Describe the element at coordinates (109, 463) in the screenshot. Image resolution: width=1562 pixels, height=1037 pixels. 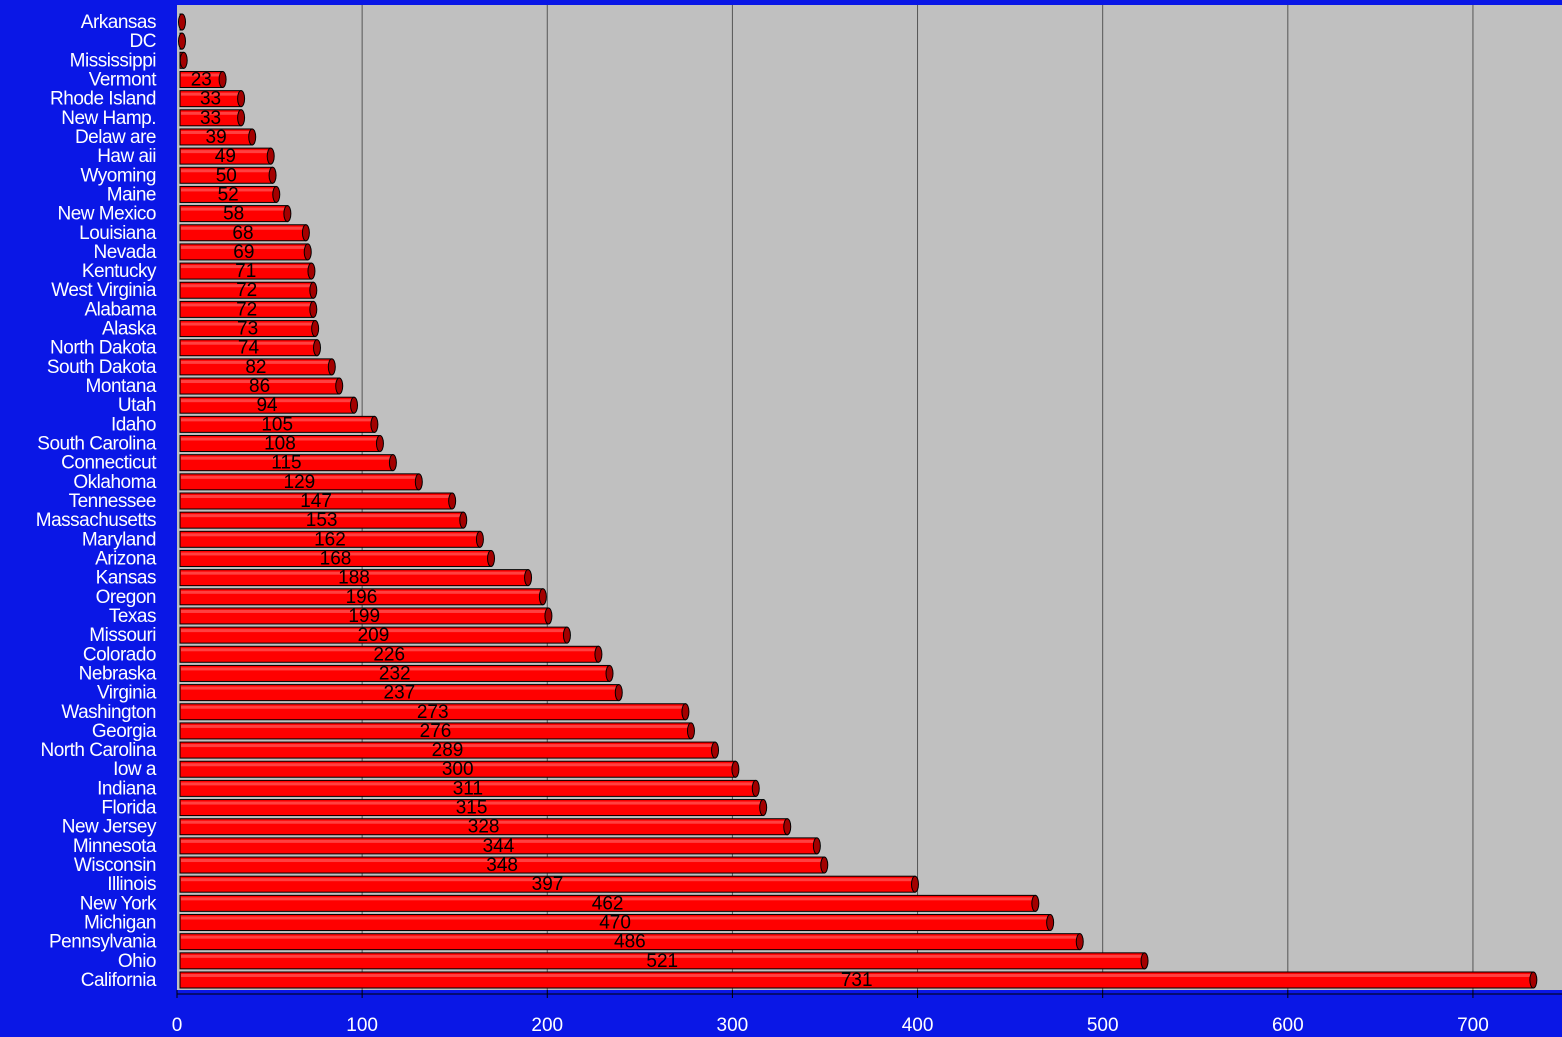
I see `category-label: Connecticut` at that location.